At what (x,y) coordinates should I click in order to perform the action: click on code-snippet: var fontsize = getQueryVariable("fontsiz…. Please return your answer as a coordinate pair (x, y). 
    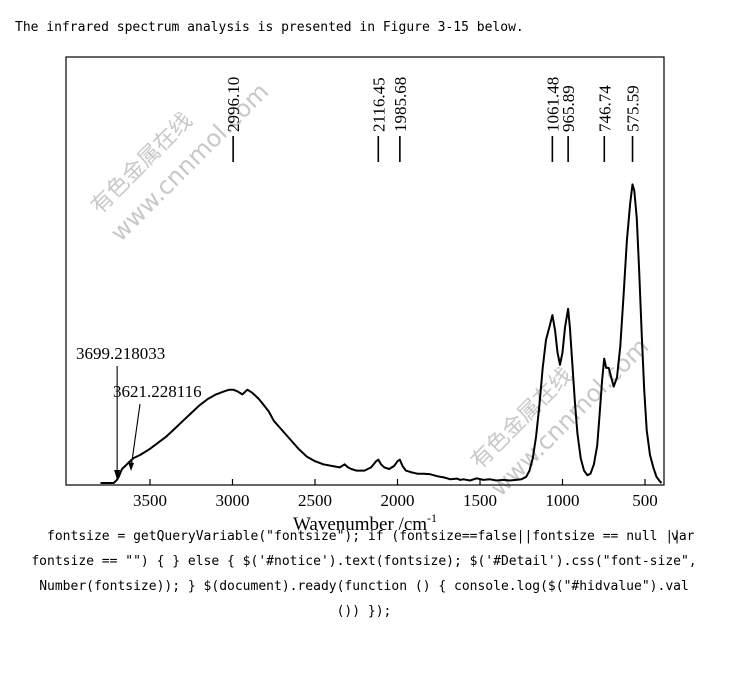
    Looking at the image, I should click on (364, 574).